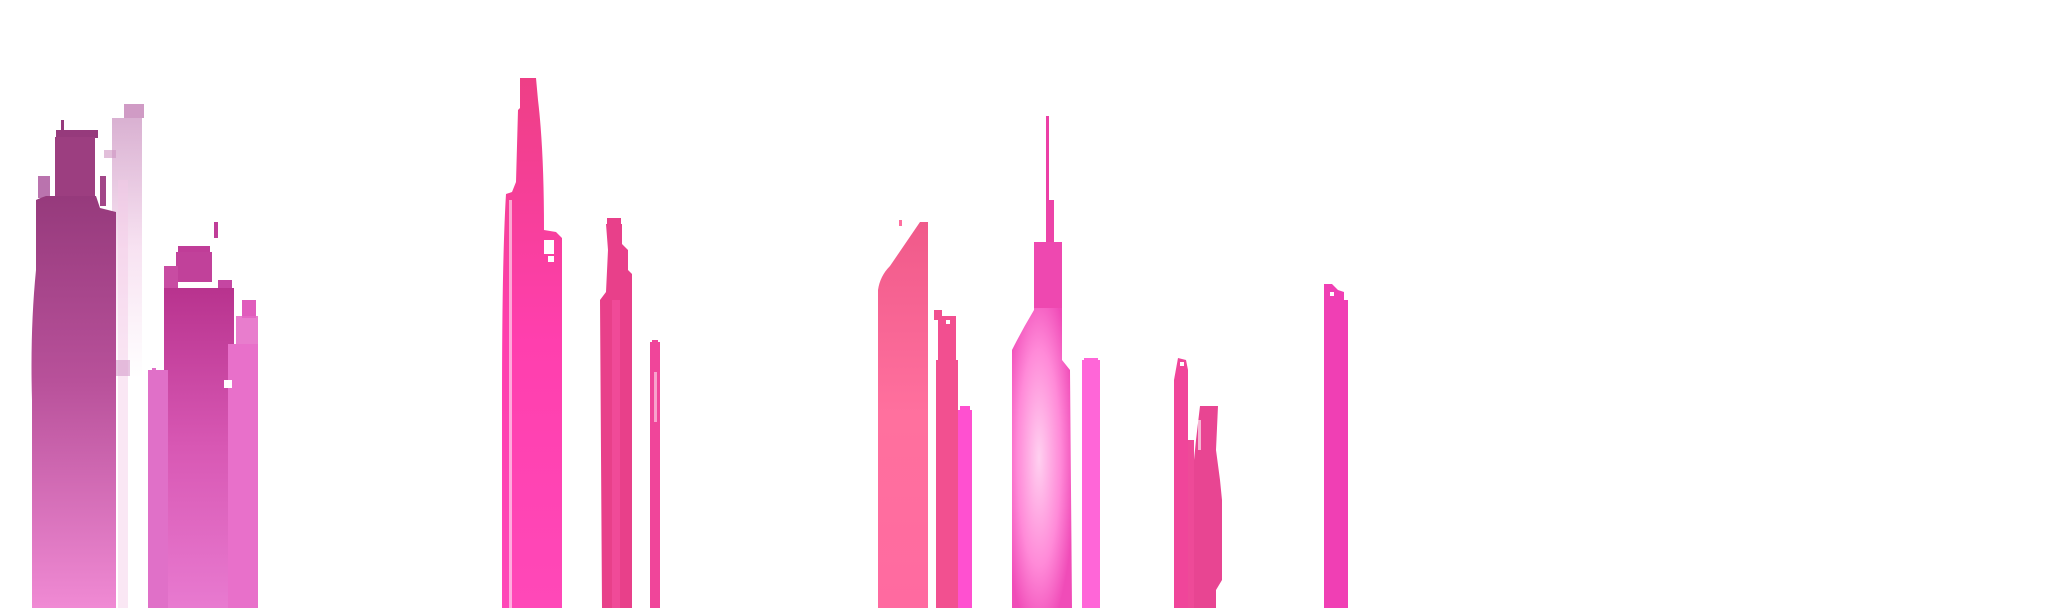  I want to click on left-magenta-block, so click(191, 415).